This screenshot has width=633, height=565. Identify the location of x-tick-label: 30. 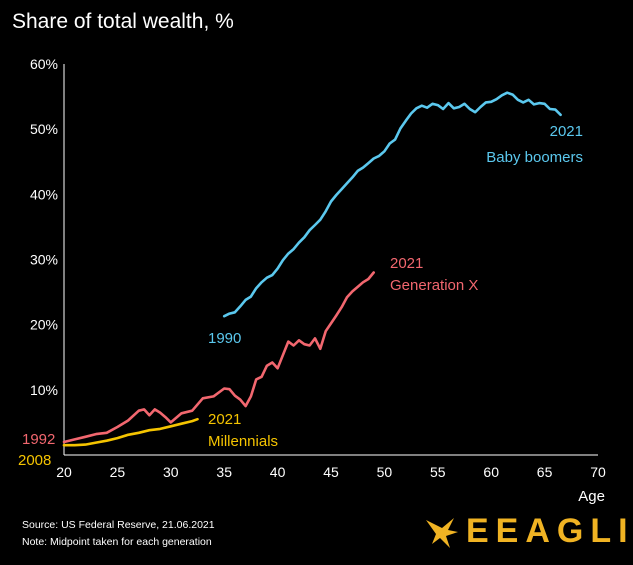
(171, 472).